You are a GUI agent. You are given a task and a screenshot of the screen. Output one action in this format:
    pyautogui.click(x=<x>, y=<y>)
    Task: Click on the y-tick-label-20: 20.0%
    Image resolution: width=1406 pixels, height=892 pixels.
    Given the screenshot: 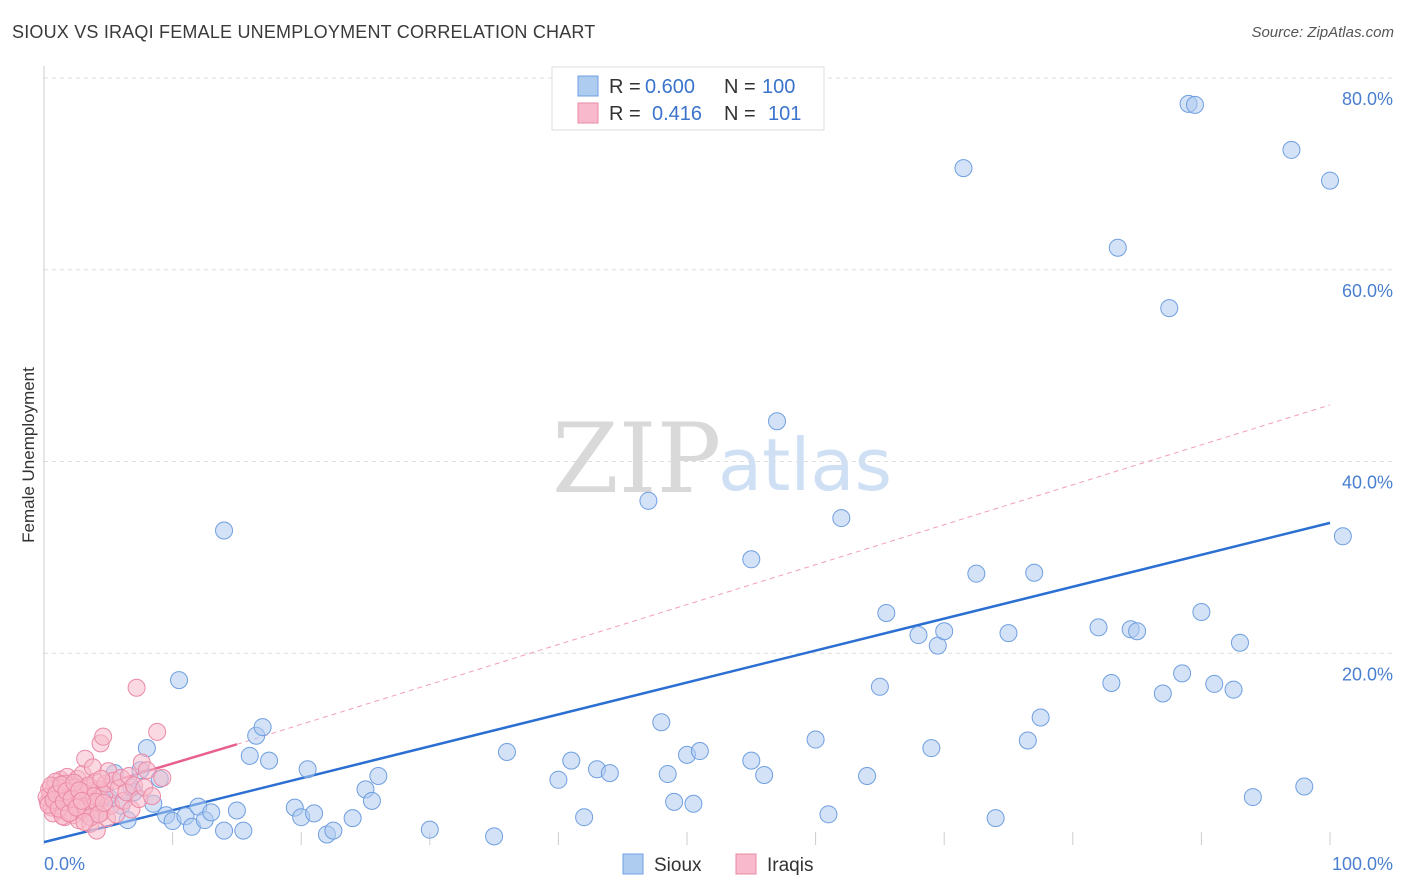 What is the action you would take?
    pyautogui.click(x=1367, y=674)
    